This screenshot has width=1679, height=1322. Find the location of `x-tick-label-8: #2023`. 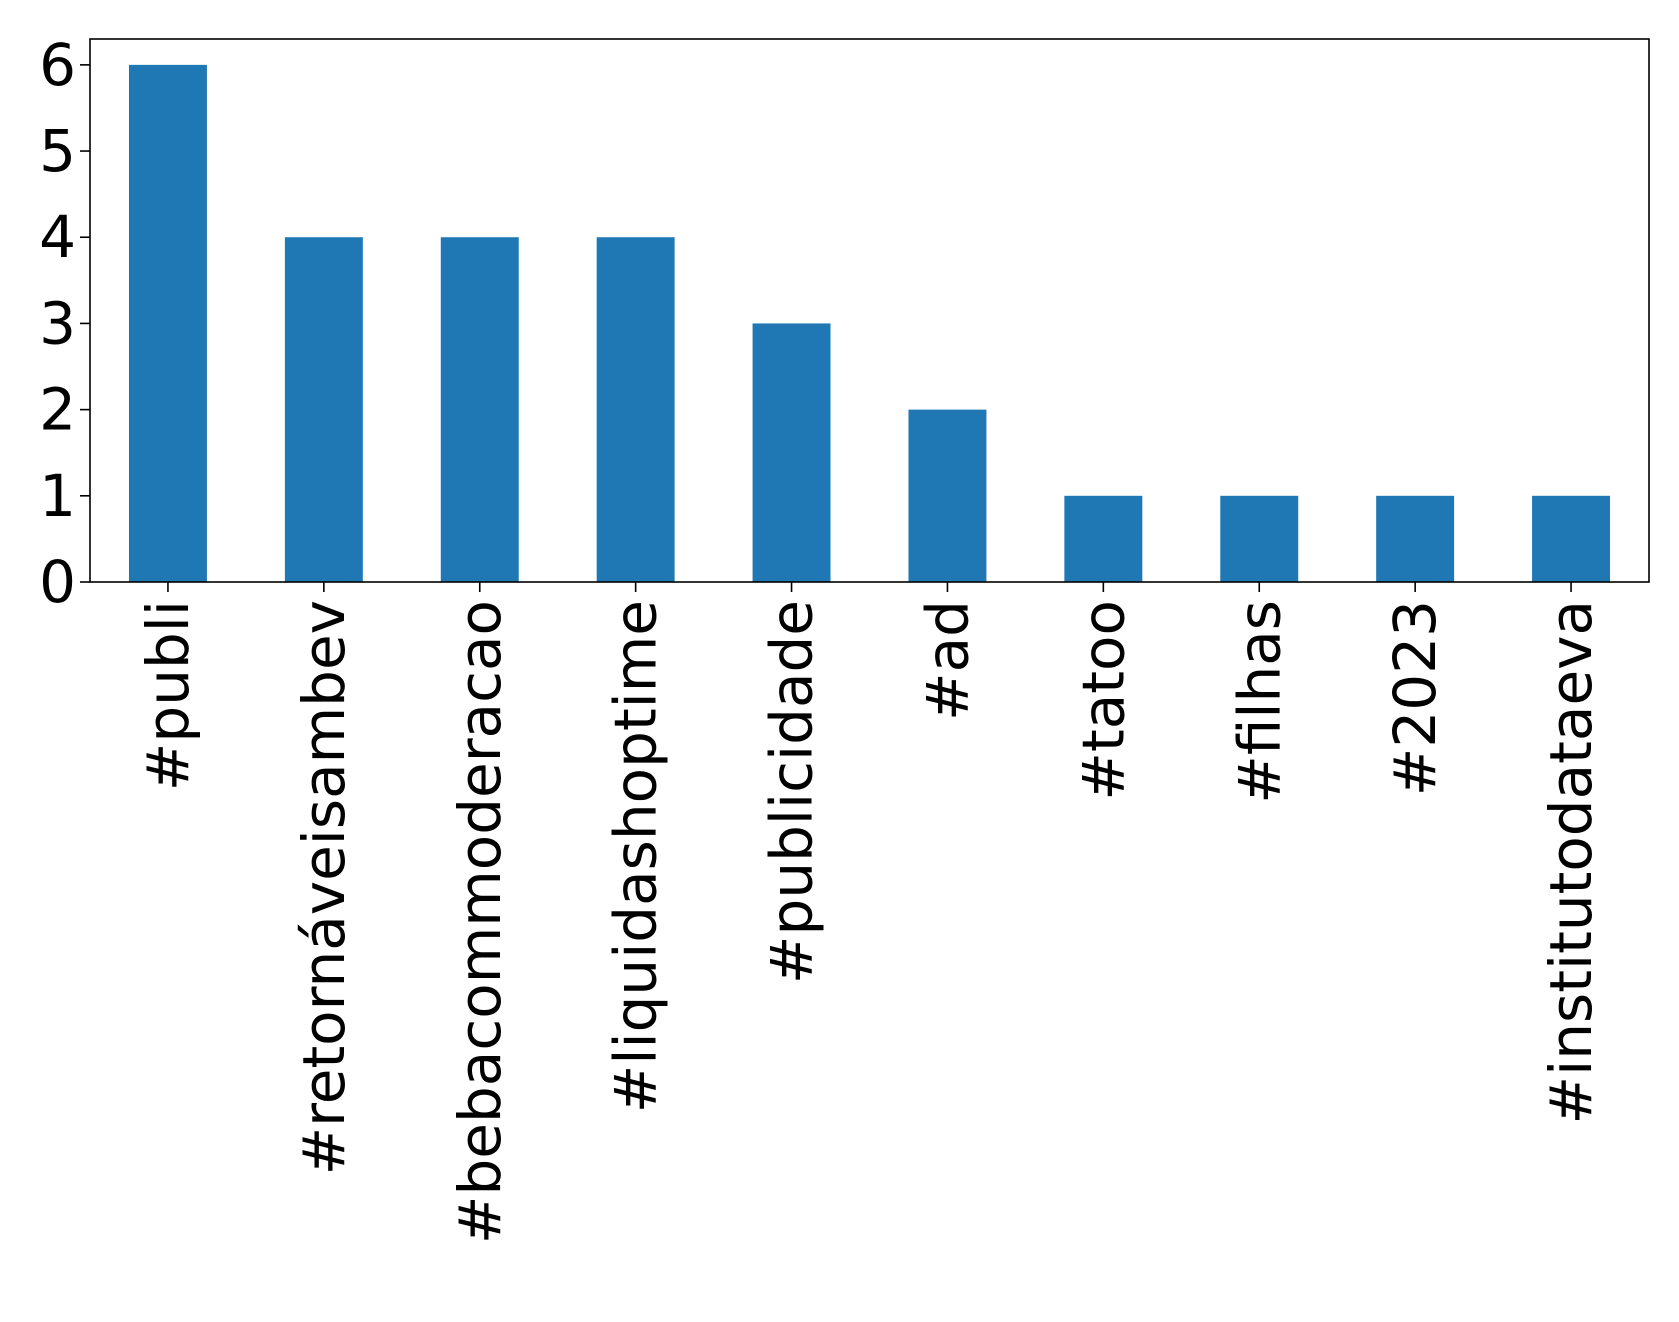

x-tick-label-8: #2023 is located at coordinates (1415, 698).